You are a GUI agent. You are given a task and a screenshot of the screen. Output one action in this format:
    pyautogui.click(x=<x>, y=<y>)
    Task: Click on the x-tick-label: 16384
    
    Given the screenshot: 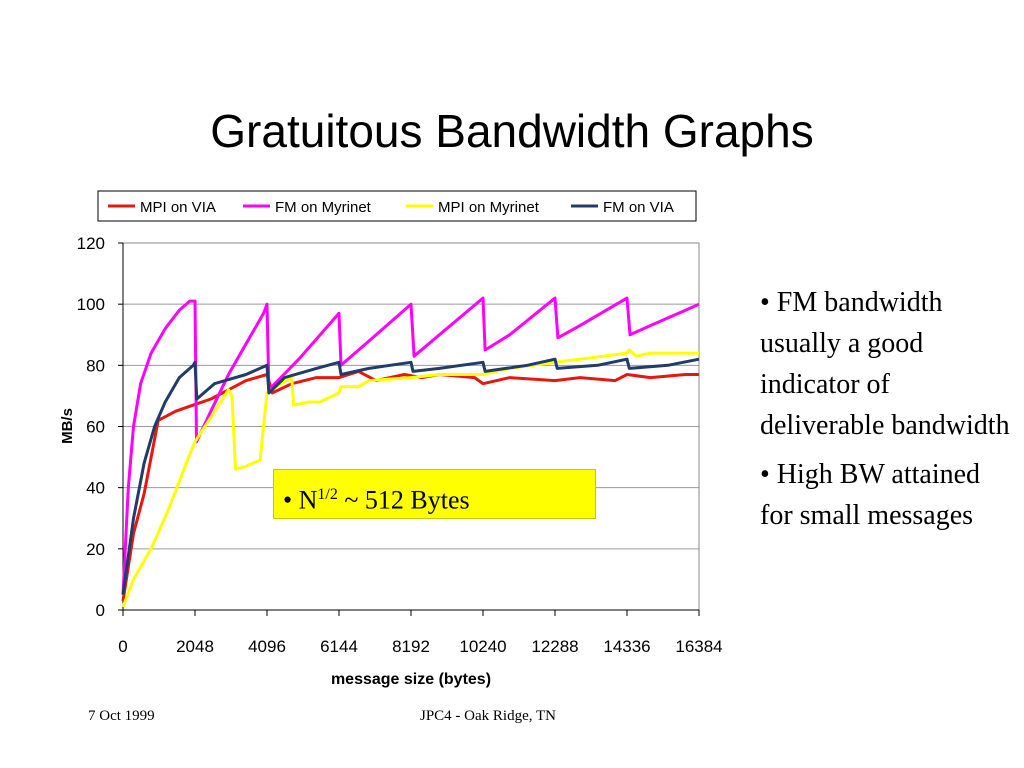 What is the action you would take?
    pyautogui.click(x=698, y=646)
    